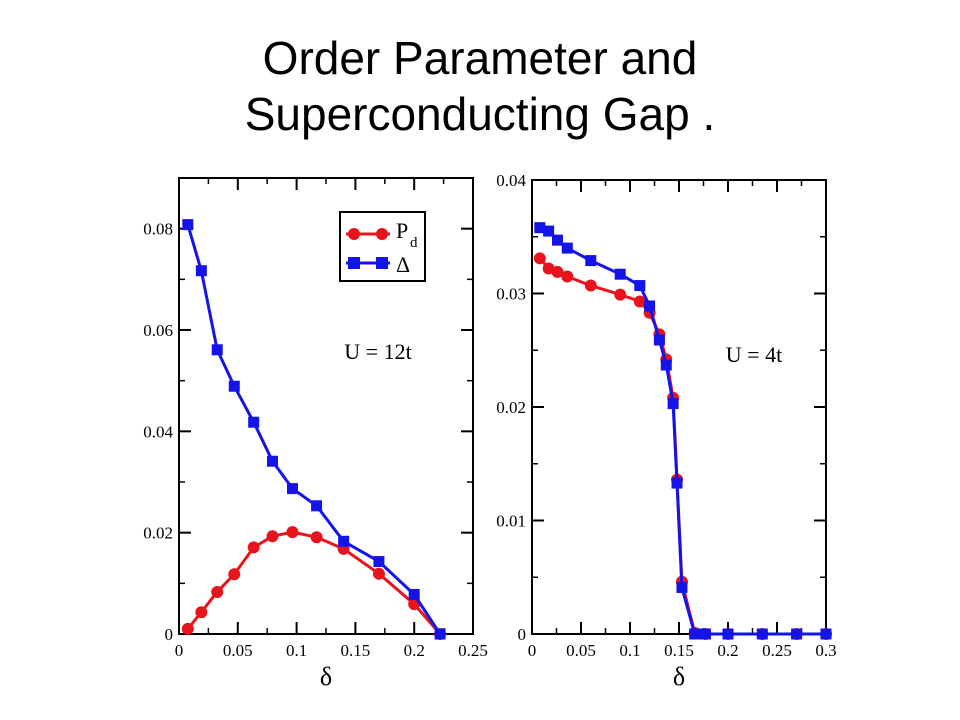 This screenshot has width=960, height=720. I want to click on right-x-tick-label: 0.05, so click(581, 650).